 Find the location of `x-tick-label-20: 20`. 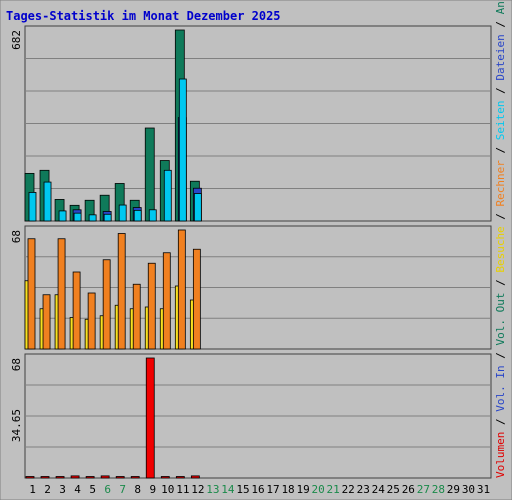

x-tick-label-20: 20 is located at coordinates (318, 489).